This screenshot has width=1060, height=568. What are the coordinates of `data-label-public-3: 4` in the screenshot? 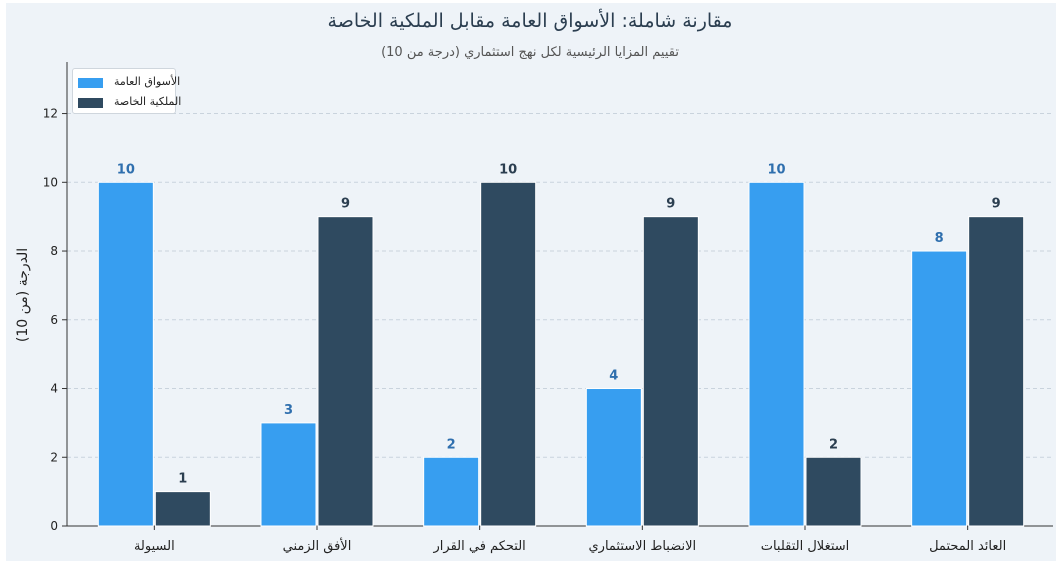 It's located at (613, 376).